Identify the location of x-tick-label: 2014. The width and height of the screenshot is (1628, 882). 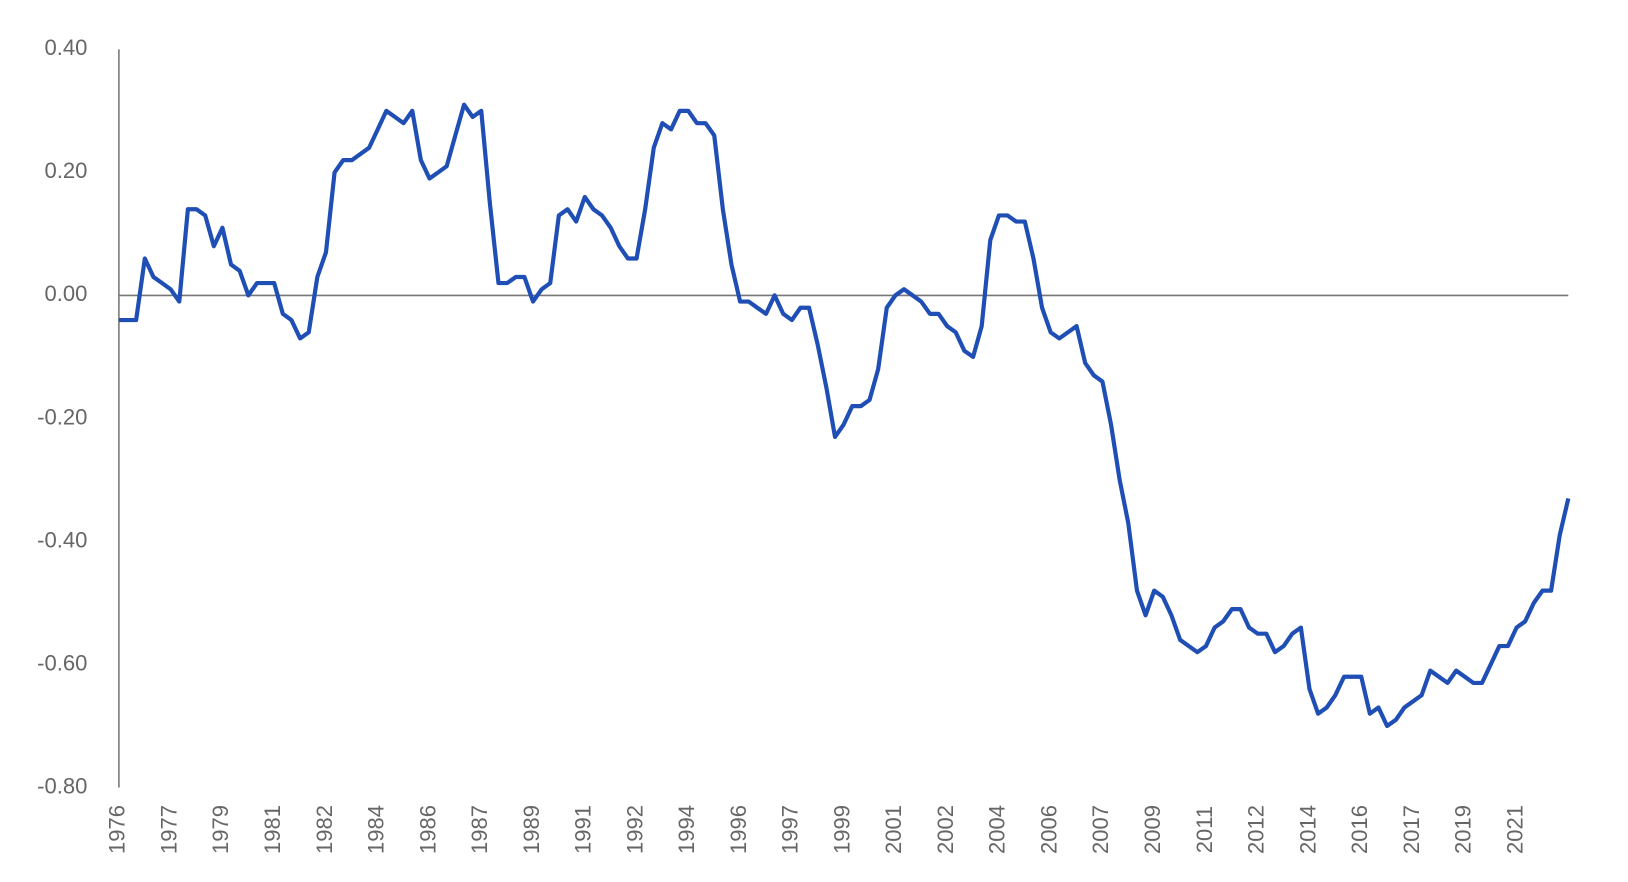
(1307, 829).